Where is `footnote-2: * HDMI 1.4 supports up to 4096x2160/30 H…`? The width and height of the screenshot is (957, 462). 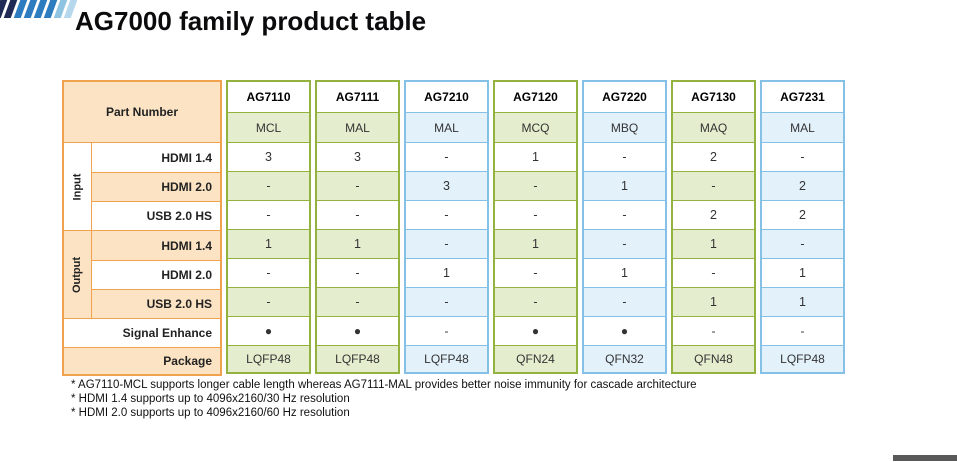
footnote-2: * HDMI 1.4 supports up to 4096x2160/30 H… is located at coordinates (210, 399).